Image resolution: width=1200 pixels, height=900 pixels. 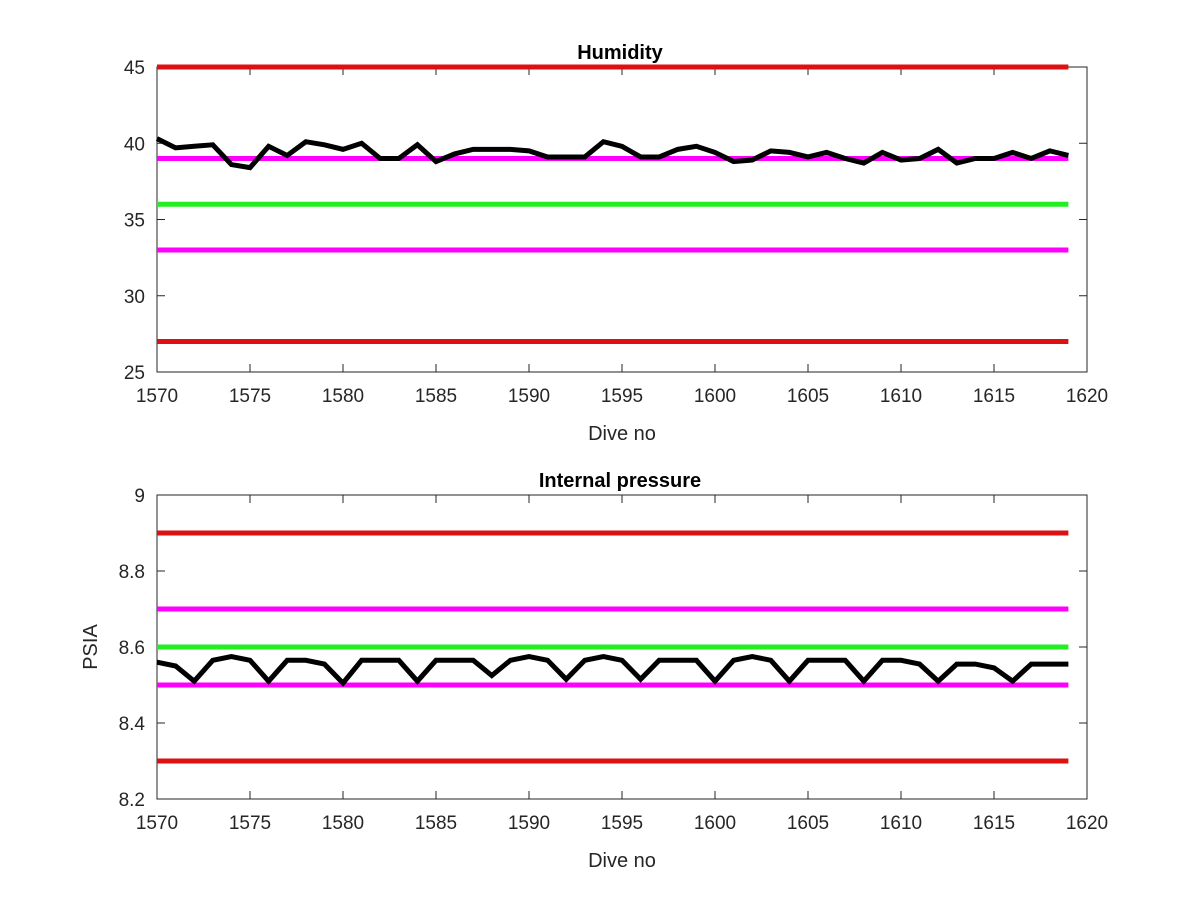 What do you see at coordinates (622, 434) in the screenshot?
I see `humidity-x-axis-label: Dive no` at bounding box center [622, 434].